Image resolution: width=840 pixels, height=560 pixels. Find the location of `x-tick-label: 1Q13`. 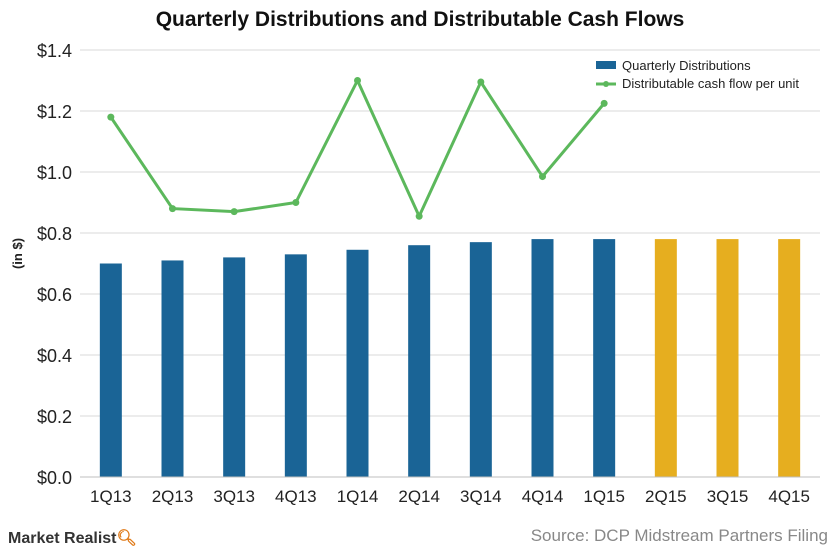

x-tick-label: 1Q13 is located at coordinates (111, 496).